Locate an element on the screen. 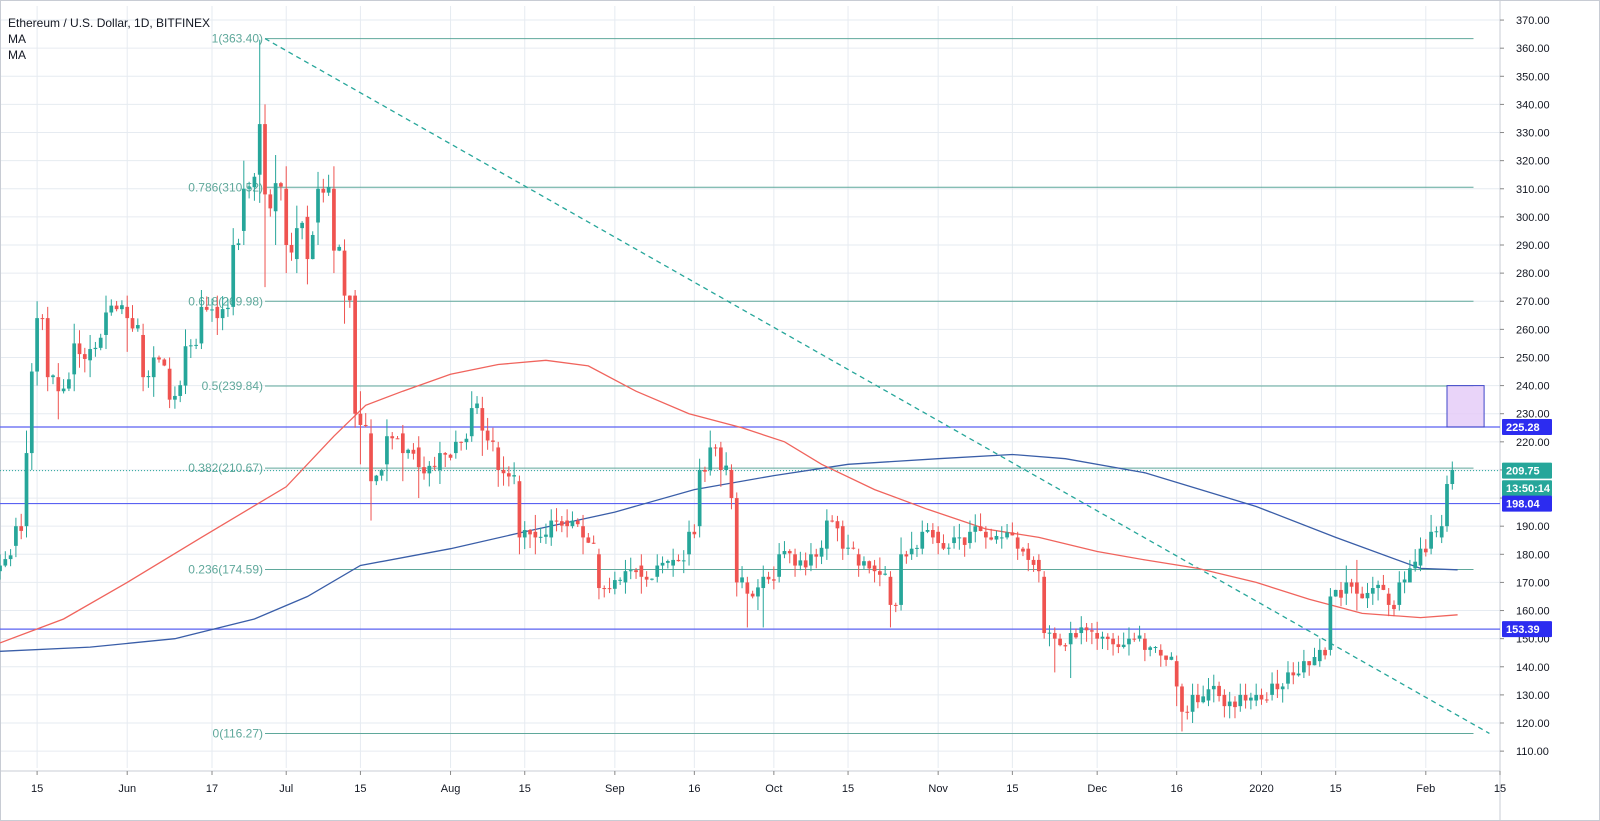  time-tick-label: 15 is located at coordinates (1336, 789).